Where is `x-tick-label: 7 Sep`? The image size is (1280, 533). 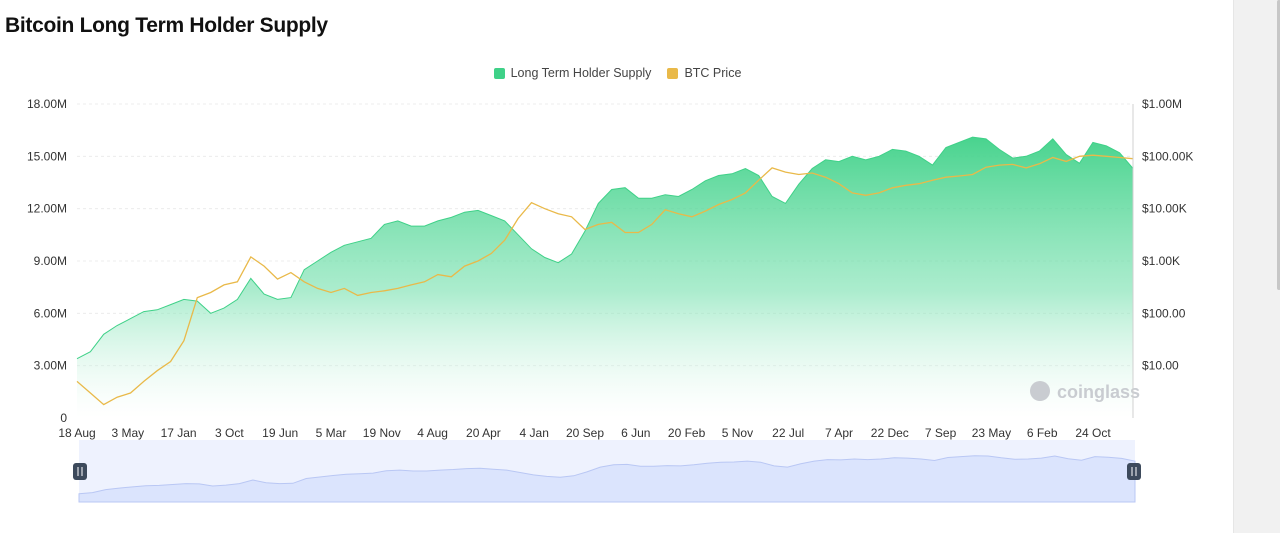 x-tick-label: 7 Sep is located at coordinates (941, 433).